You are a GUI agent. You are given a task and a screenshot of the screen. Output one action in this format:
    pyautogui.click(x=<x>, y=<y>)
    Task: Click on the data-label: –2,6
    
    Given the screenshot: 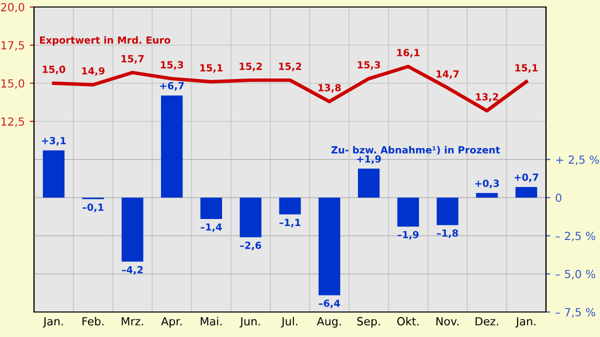 What is the action you would take?
    pyautogui.click(x=251, y=246)
    